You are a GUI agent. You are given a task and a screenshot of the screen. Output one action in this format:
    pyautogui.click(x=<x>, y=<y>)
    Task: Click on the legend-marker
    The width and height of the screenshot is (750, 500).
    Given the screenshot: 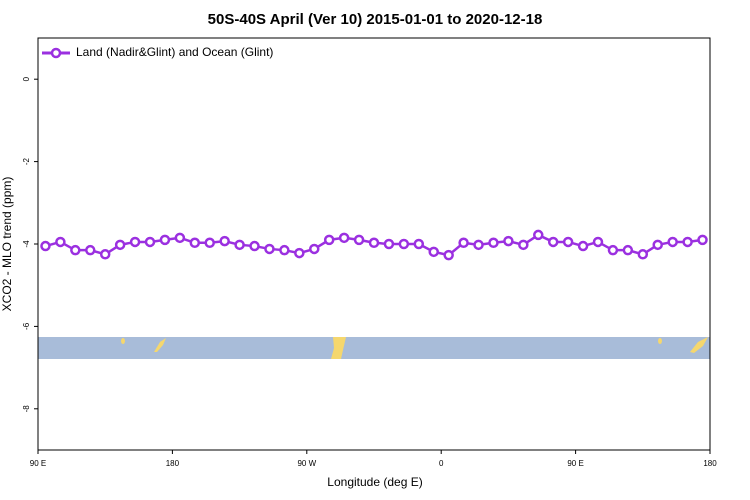 What is the action you would take?
    pyautogui.click(x=56, y=53)
    